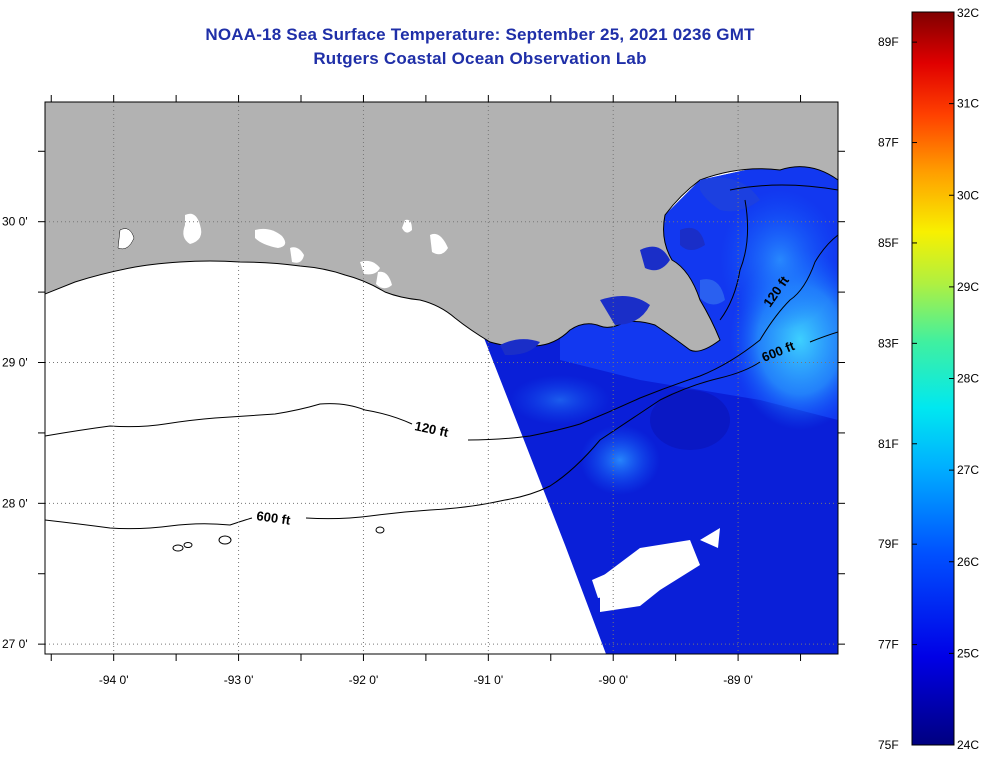 This screenshot has height=761, width=992. Describe the element at coordinates (533, 440) in the screenshot. I see `contour-600-east` at that location.